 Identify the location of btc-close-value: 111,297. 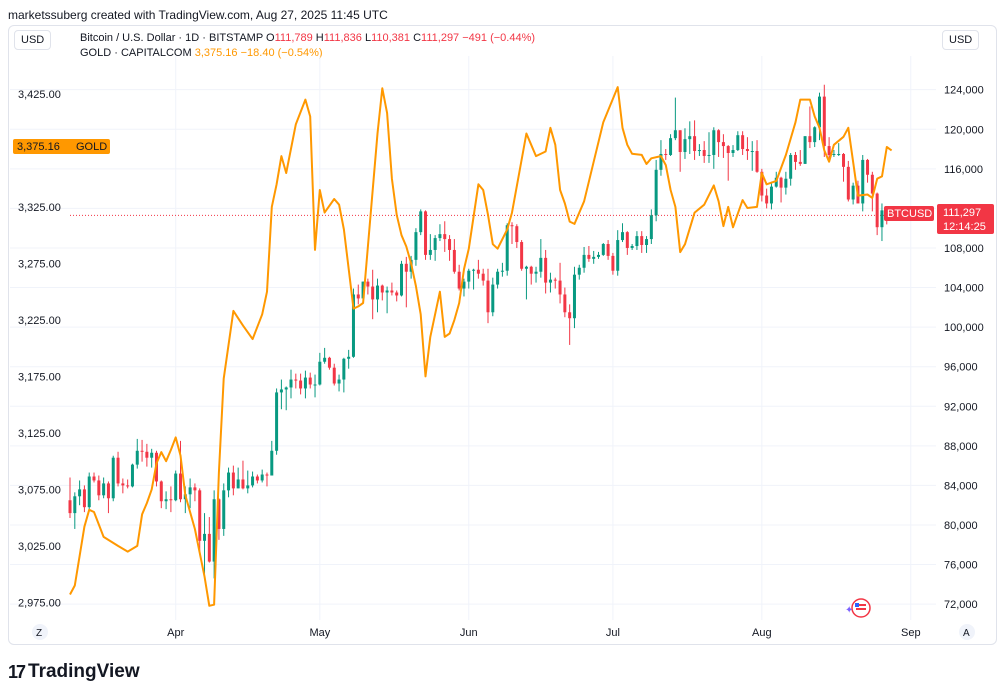
(440, 38).